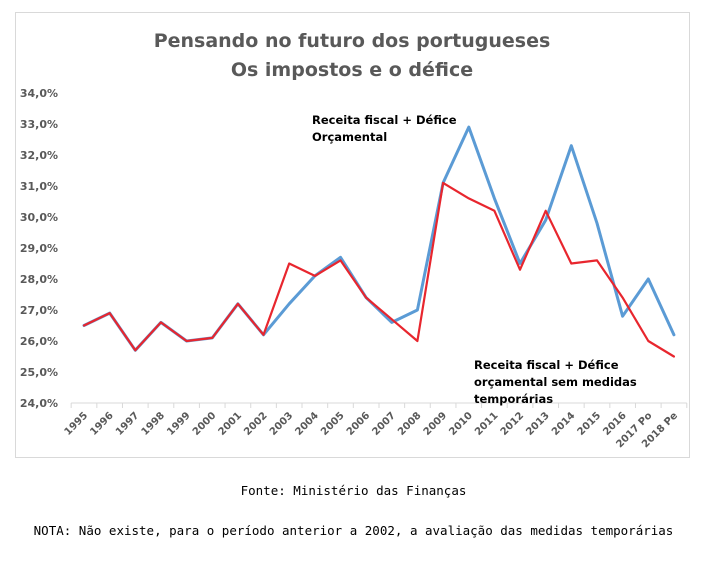 The image size is (707, 561). What do you see at coordinates (39, 217) in the screenshot?
I see `y-tick-label: 30,0%` at bounding box center [39, 217].